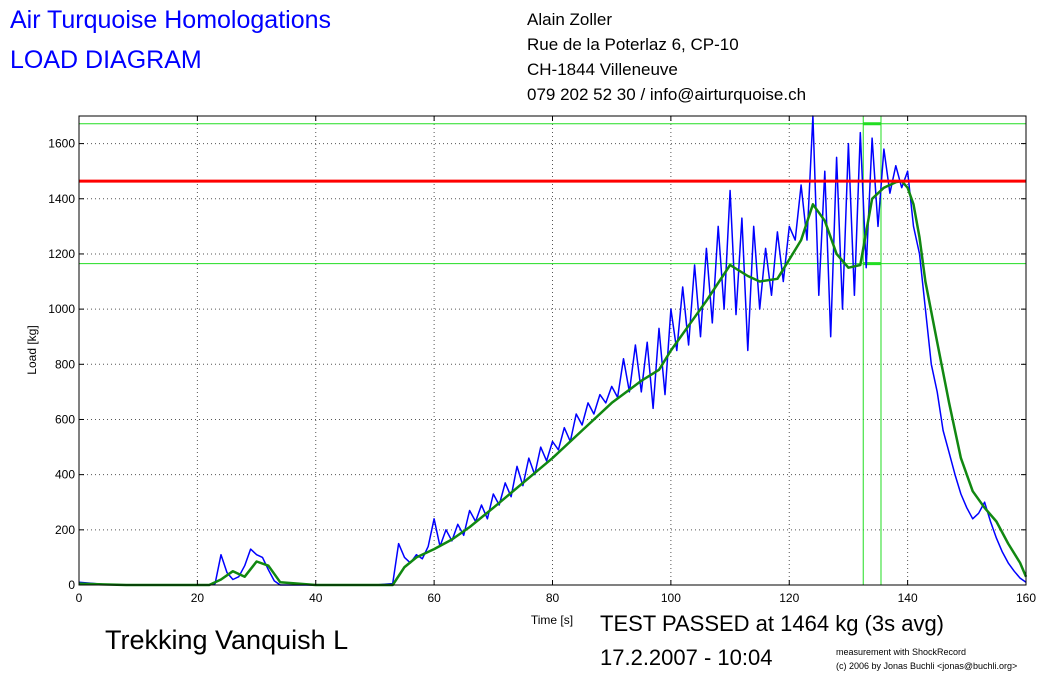  Describe the element at coordinates (79, 598) in the screenshot. I see `x-tick-label: 0` at that location.